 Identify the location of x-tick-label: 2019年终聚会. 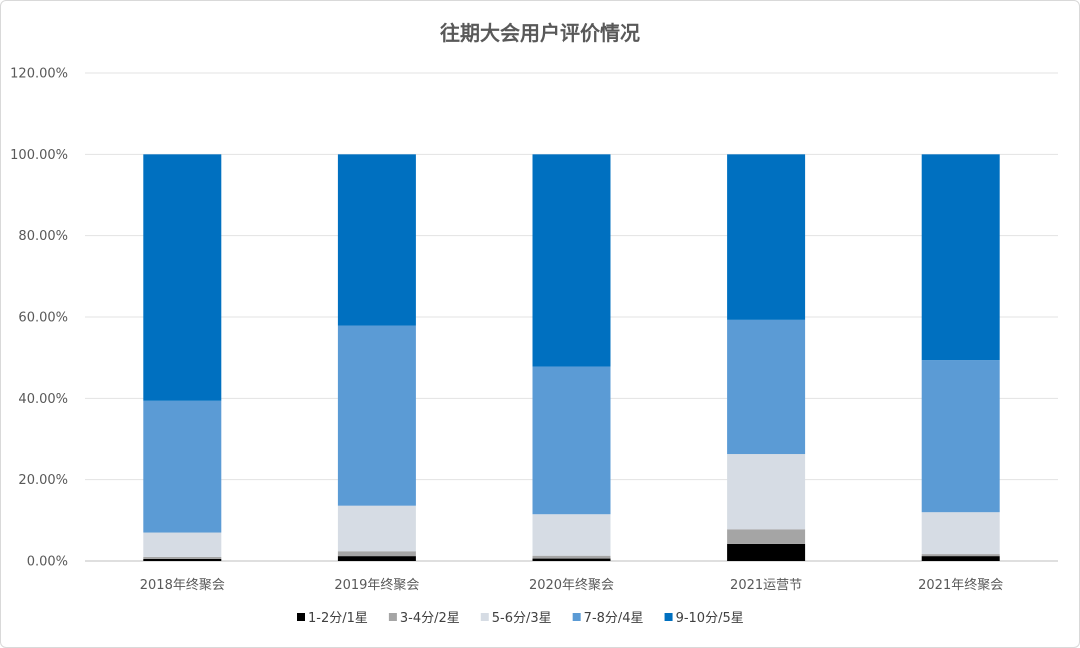
(376, 585).